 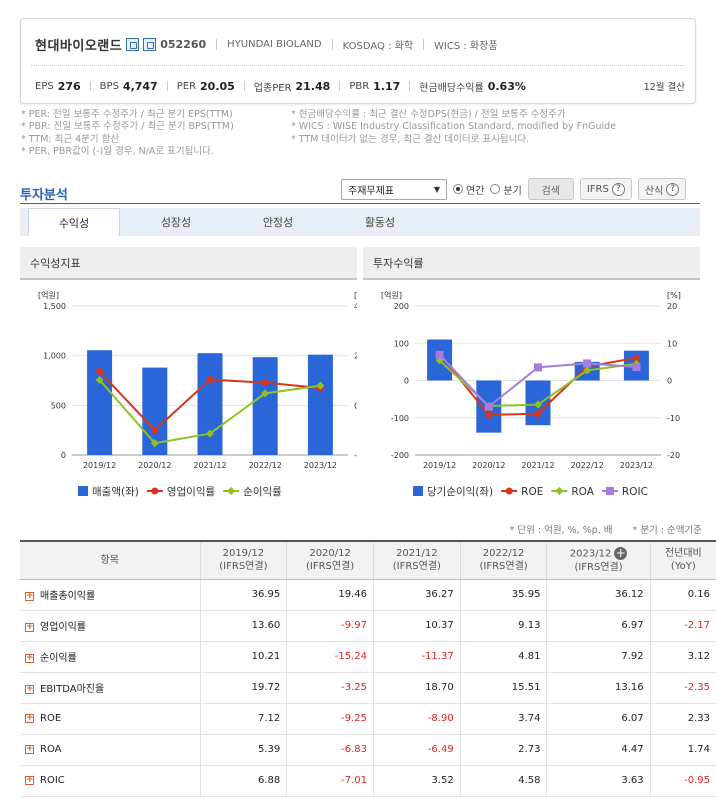 I want to click on header-top: 2020/12, so click(x=330, y=554).